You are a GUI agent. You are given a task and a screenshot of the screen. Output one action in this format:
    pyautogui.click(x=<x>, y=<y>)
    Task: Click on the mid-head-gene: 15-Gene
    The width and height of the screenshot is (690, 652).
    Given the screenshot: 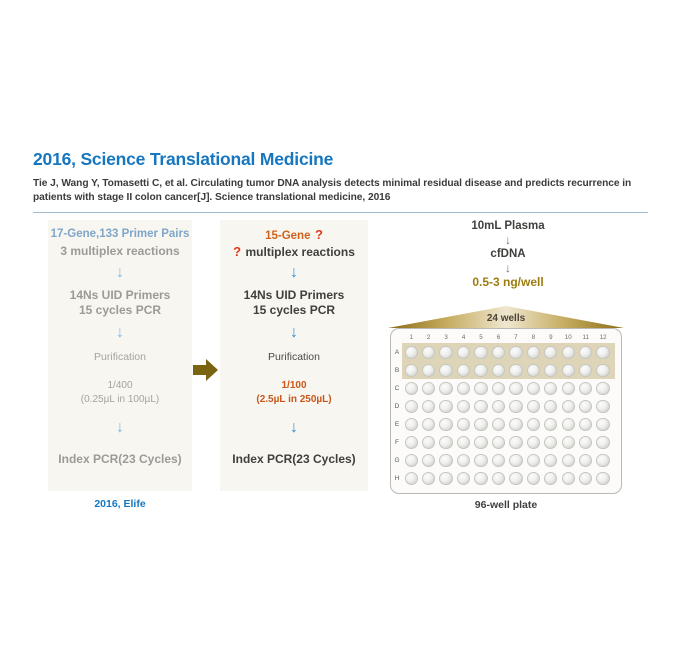 What is the action you would take?
    pyautogui.click(x=288, y=236)
    